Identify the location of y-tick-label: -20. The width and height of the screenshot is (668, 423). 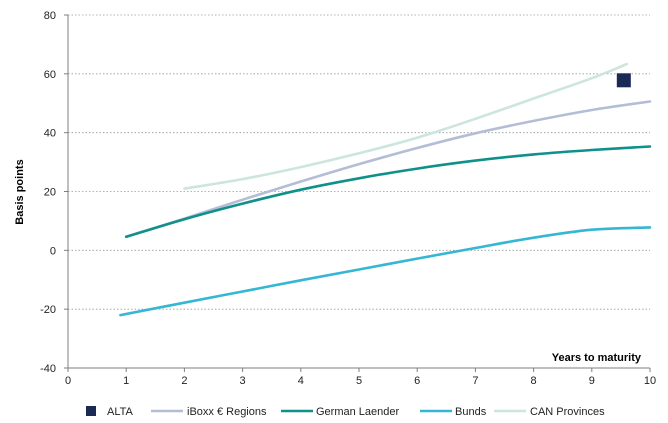
(48, 310).